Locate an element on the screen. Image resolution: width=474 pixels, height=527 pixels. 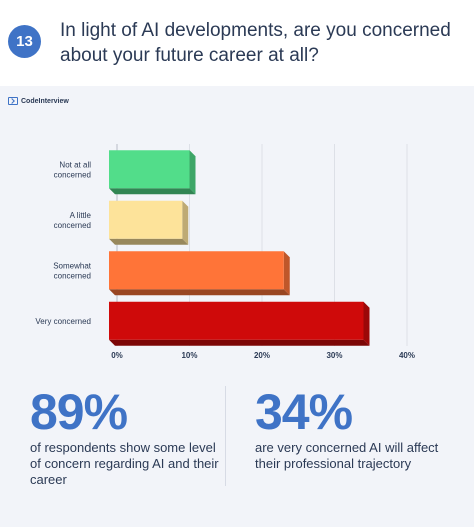
category-label: Not at all concerned is located at coordinates (73, 169).